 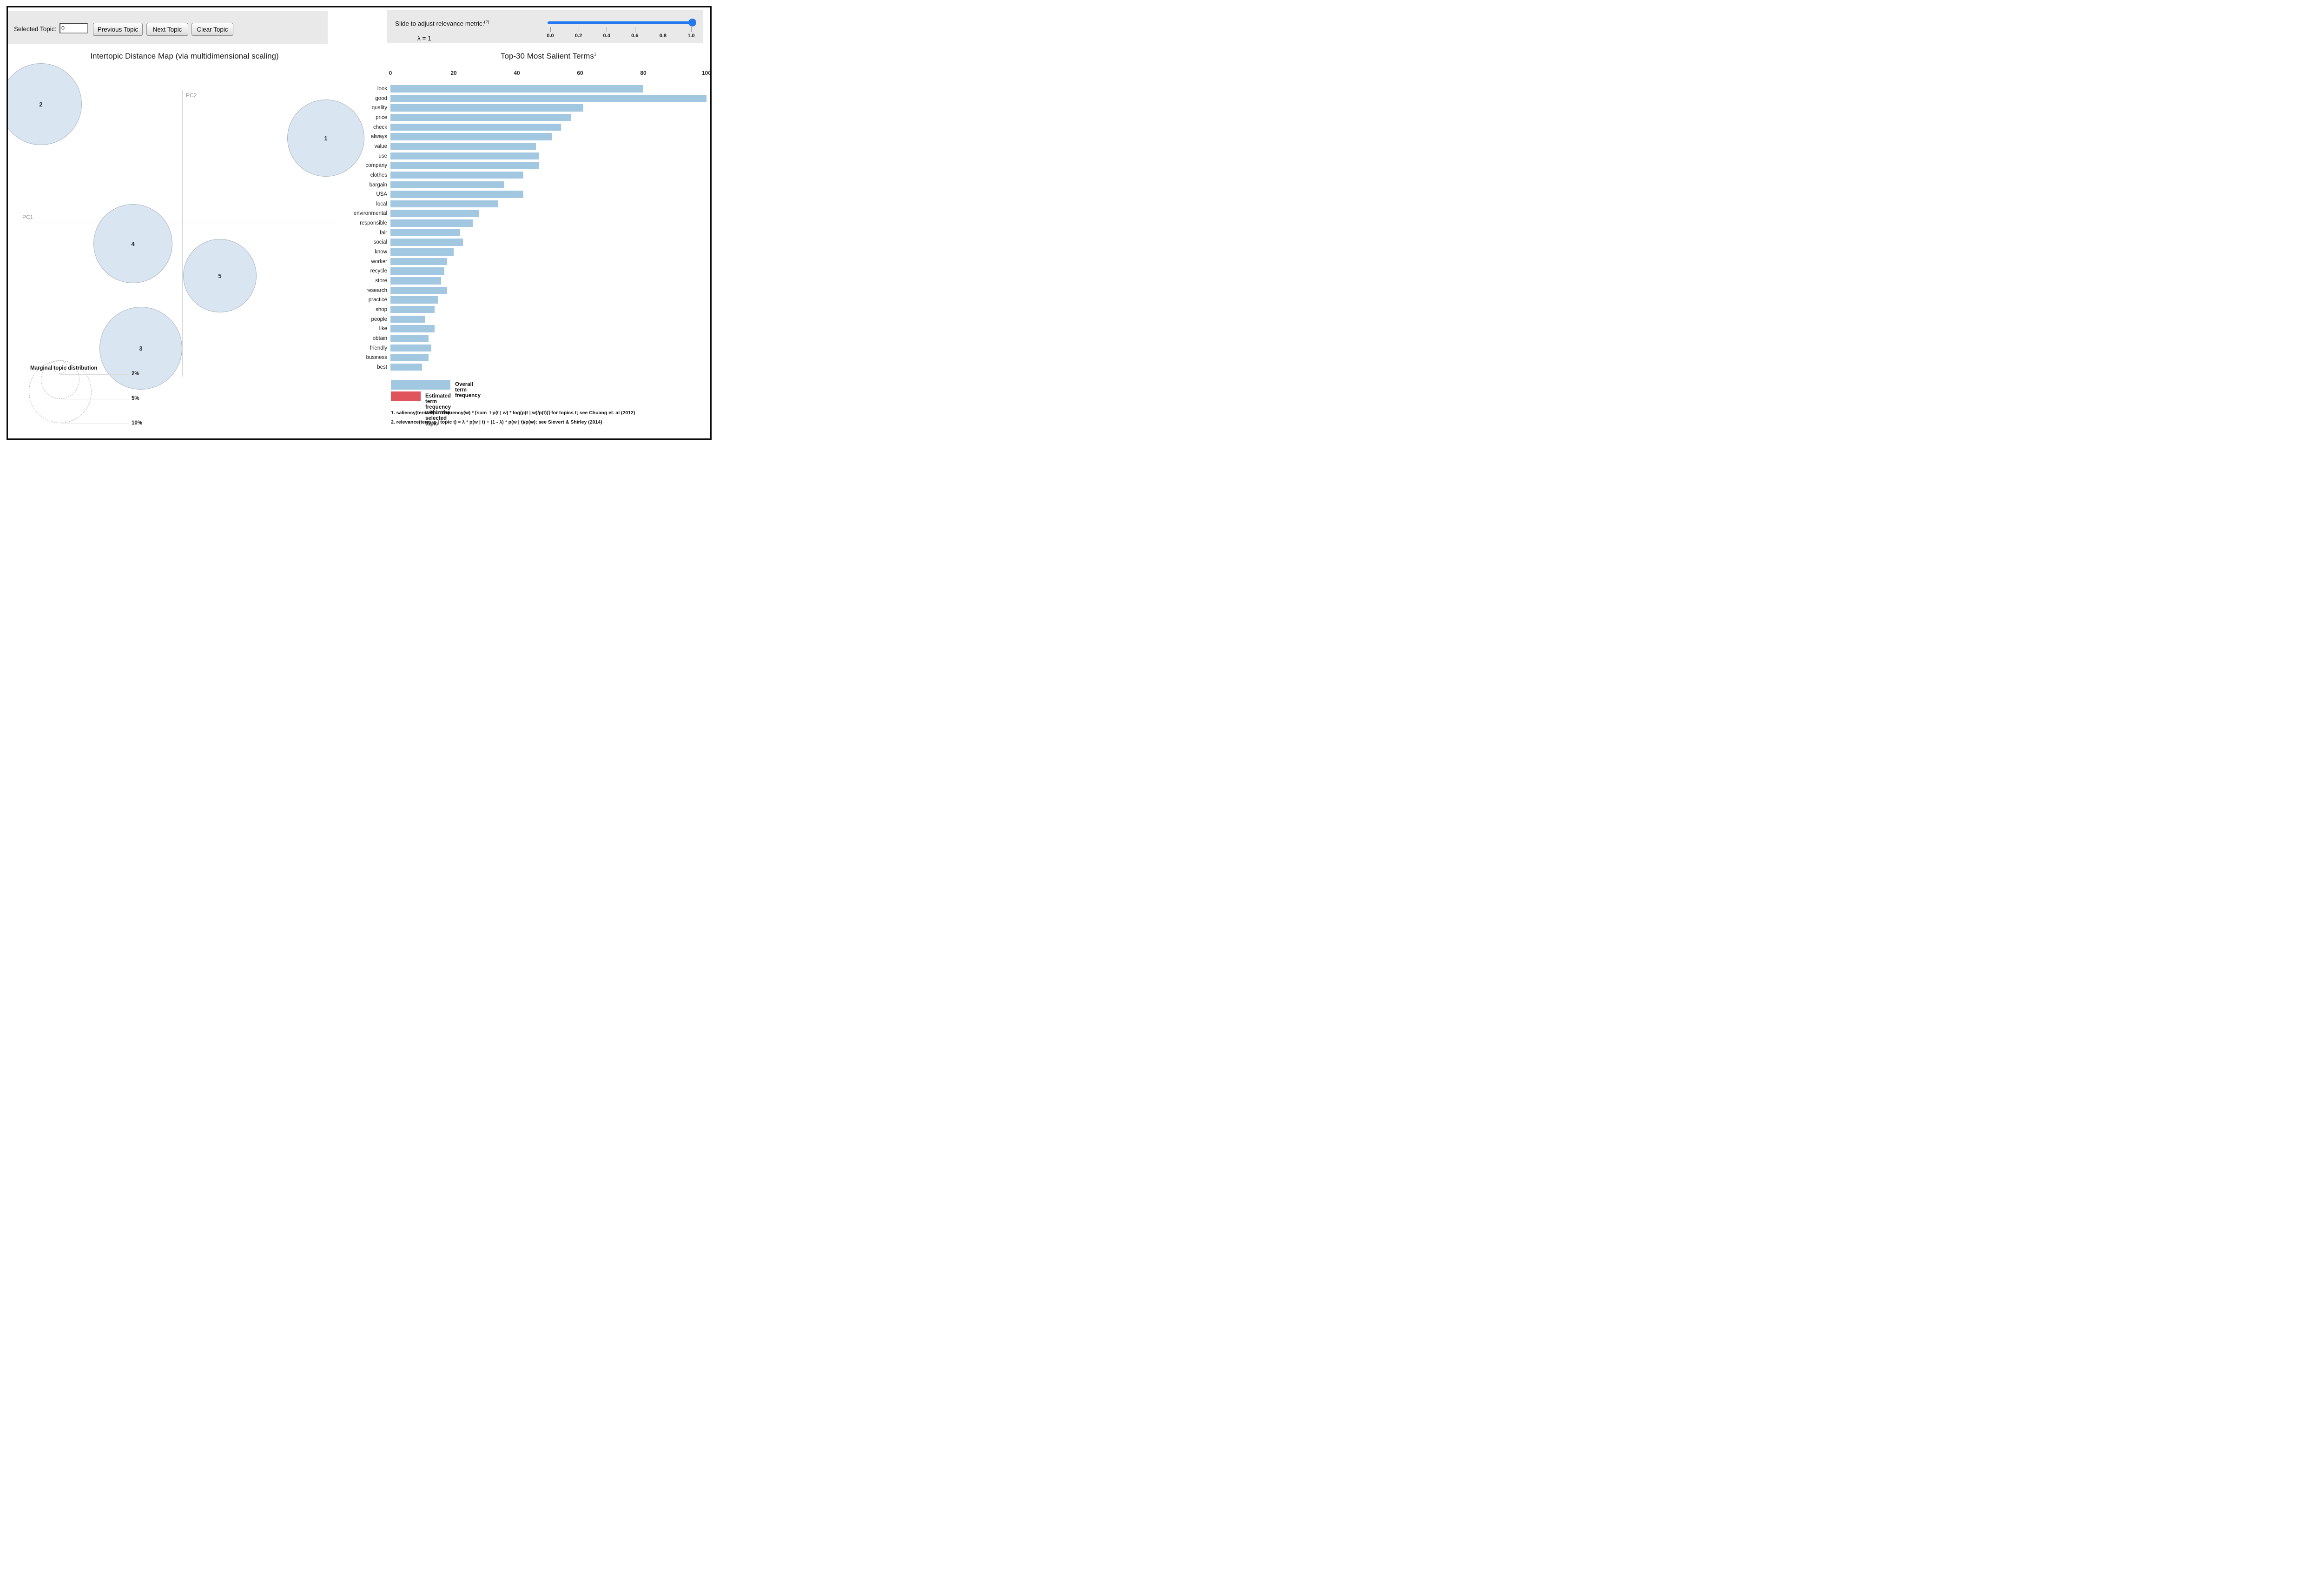 What do you see at coordinates (373, 223) in the screenshot?
I see `term-label: responsible` at bounding box center [373, 223].